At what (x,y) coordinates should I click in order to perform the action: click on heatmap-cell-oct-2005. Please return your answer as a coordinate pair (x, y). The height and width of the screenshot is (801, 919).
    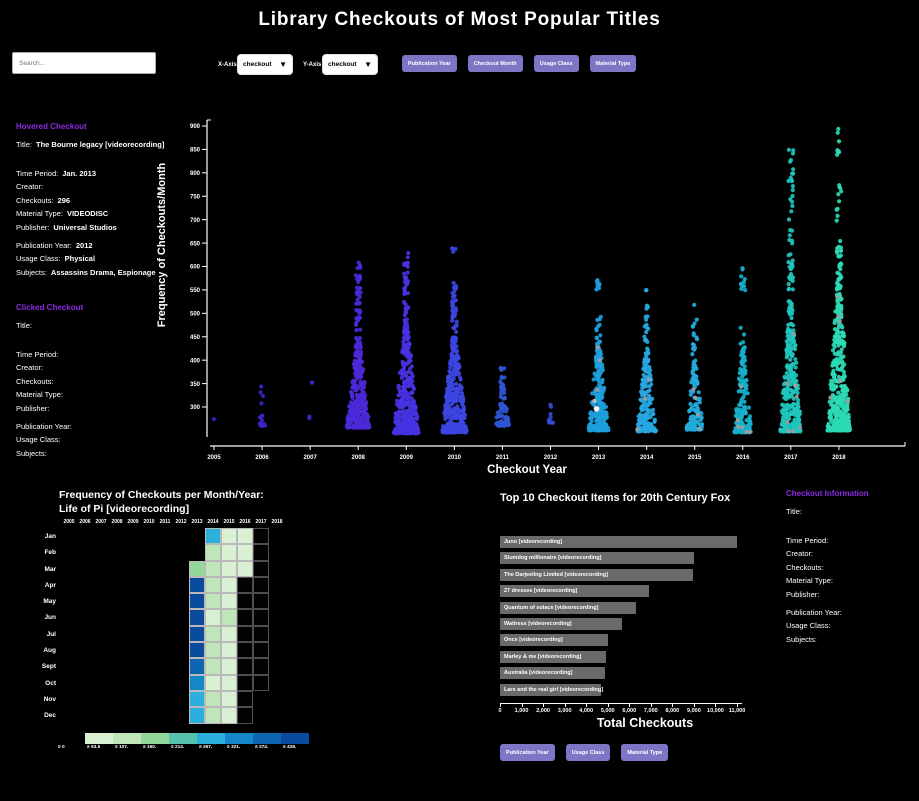
    Looking at the image, I should click on (69, 683).